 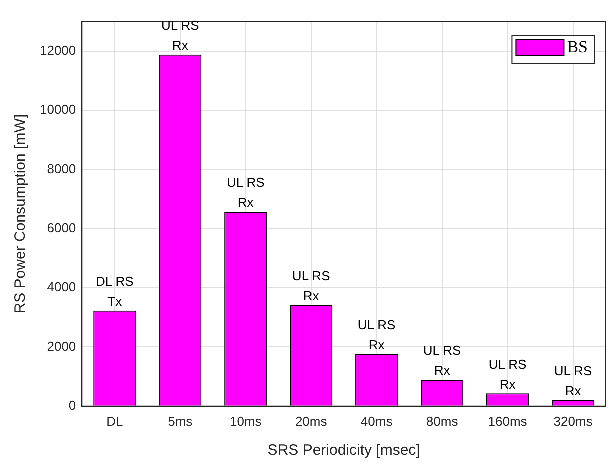 What do you see at coordinates (115, 421) in the screenshot?
I see `x-tick-label: DL` at bounding box center [115, 421].